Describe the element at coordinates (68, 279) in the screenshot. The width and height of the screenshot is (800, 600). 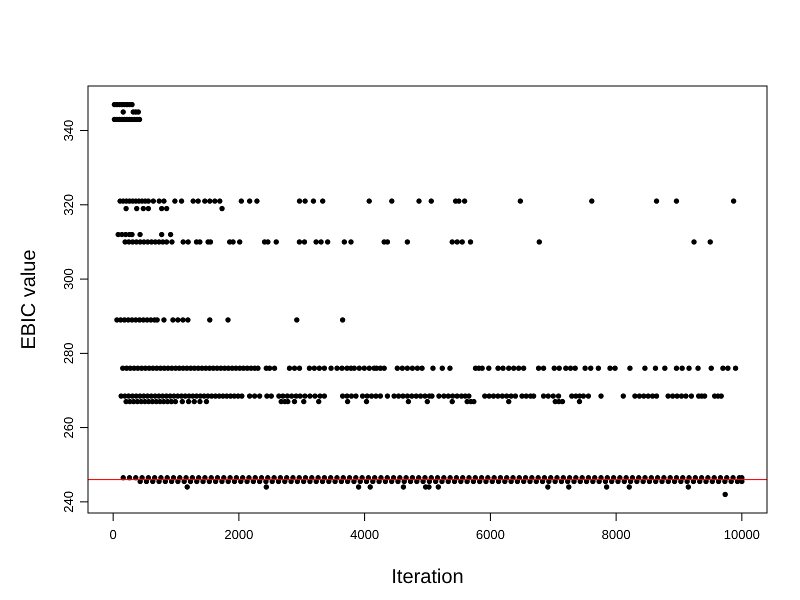
I see `y-tick-label: 300` at that location.